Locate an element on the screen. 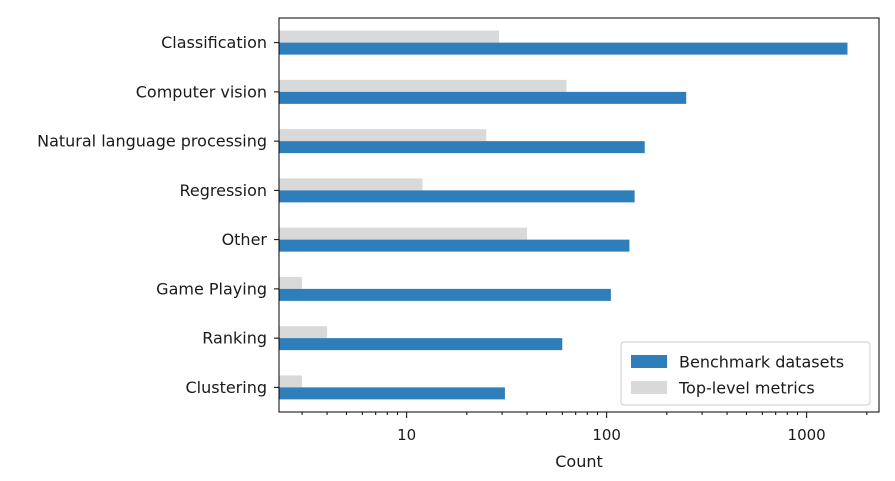 This screenshot has width=895, height=481. category-label: Clustering is located at coordinates (226, 387).